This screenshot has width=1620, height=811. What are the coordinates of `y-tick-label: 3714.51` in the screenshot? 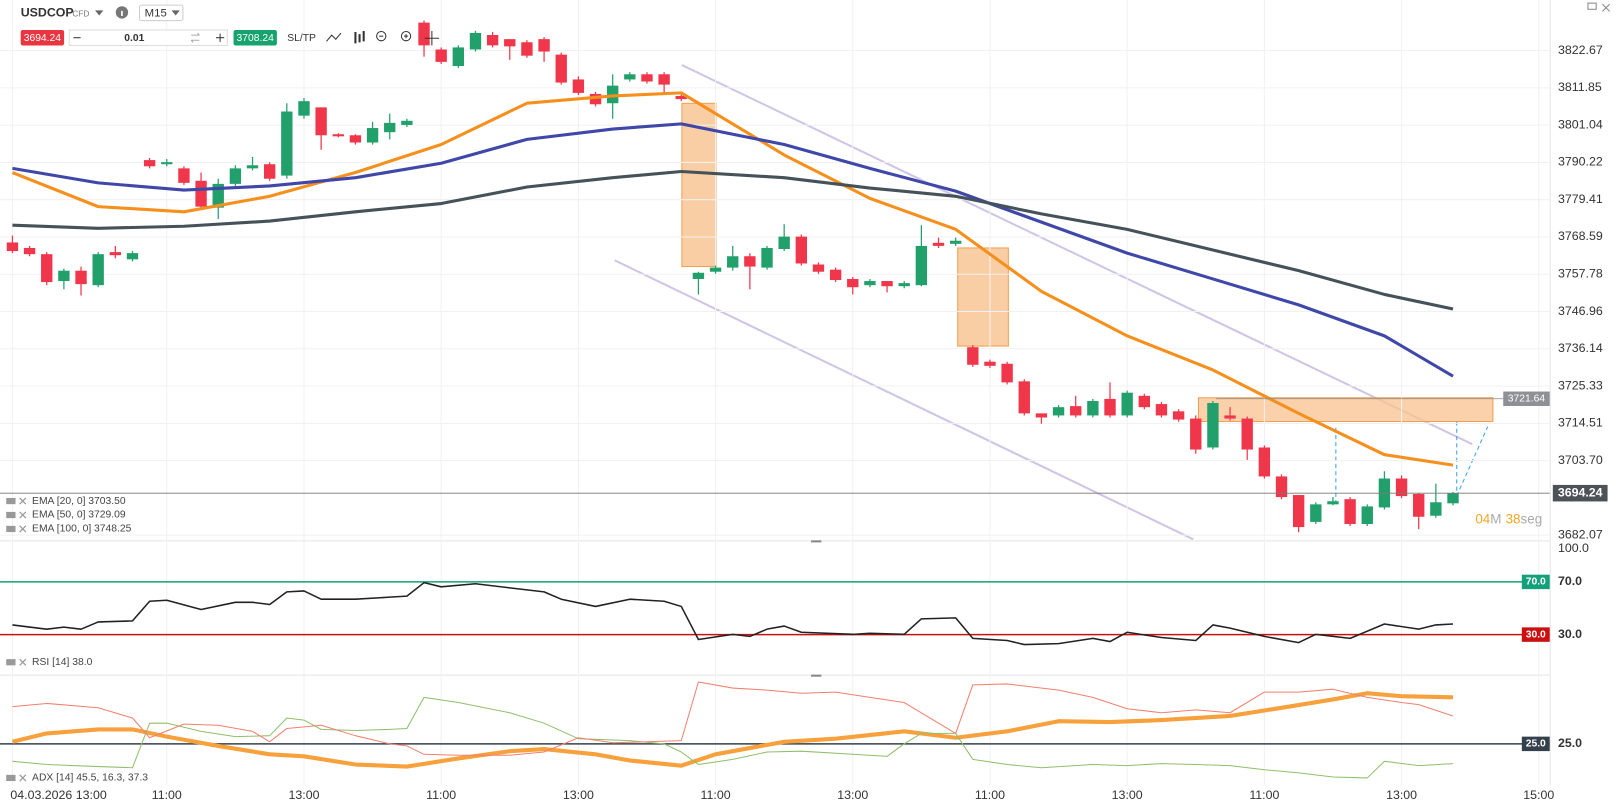 It's located at (1580, 423).